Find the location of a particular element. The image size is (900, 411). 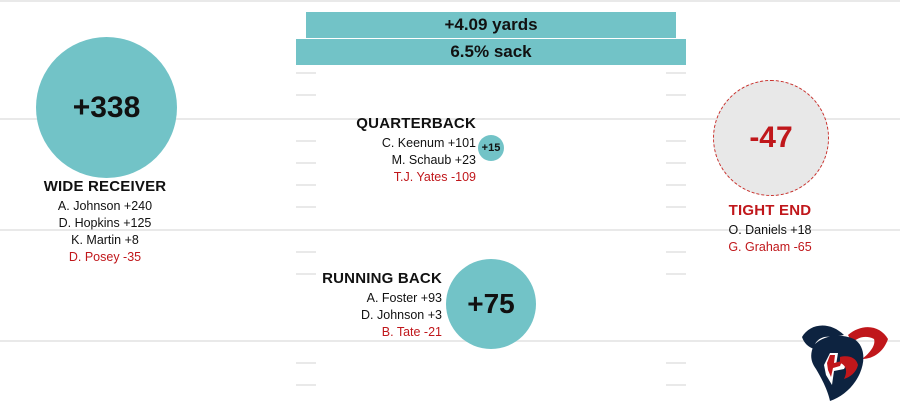

logo-star-red is located at coordinates (834, 366).